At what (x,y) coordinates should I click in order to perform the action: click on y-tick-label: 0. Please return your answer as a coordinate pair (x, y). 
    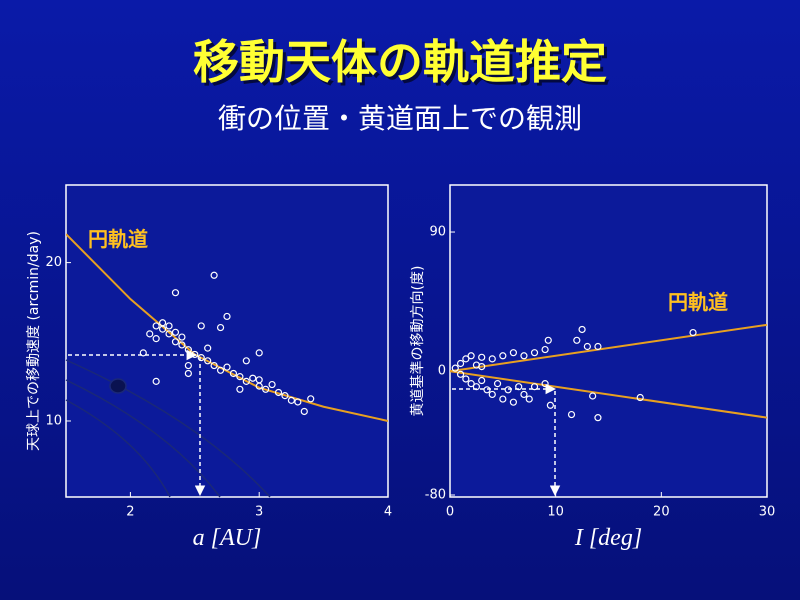
    Looking at the image, I should click on (442, 371).